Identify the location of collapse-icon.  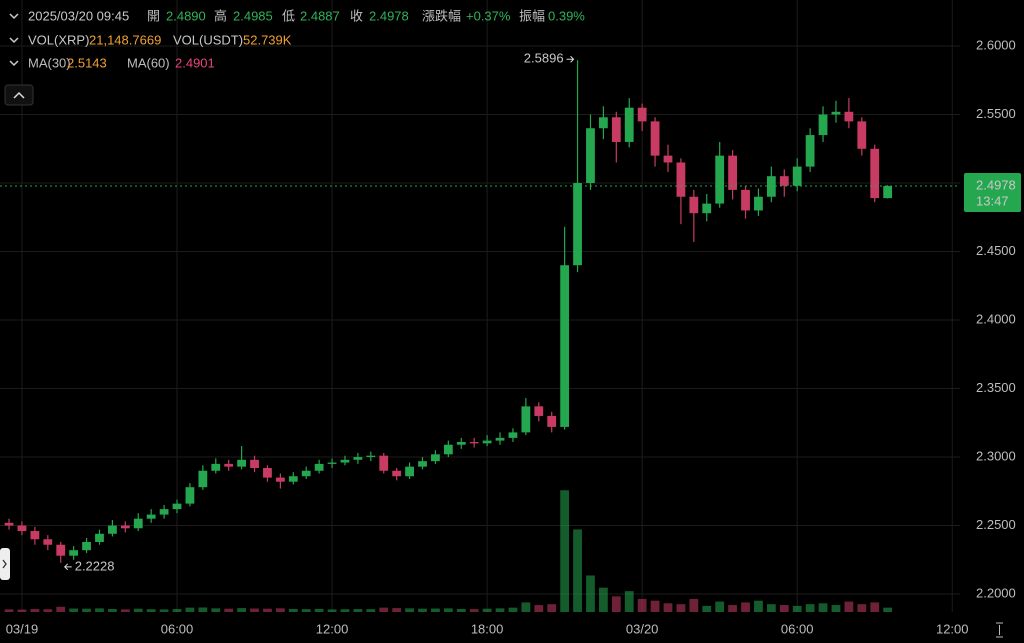
(19, 95).